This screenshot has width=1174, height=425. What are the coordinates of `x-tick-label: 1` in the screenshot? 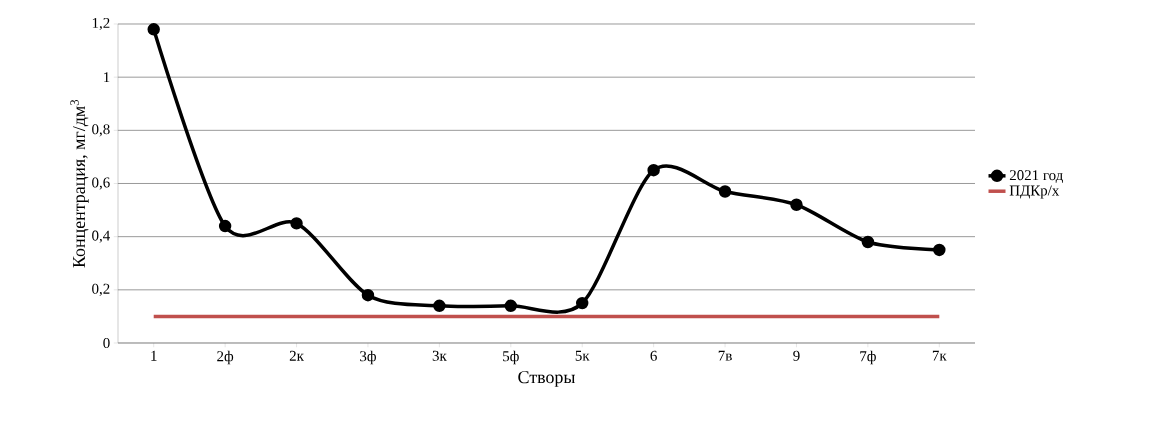 It's located at (154, 355).